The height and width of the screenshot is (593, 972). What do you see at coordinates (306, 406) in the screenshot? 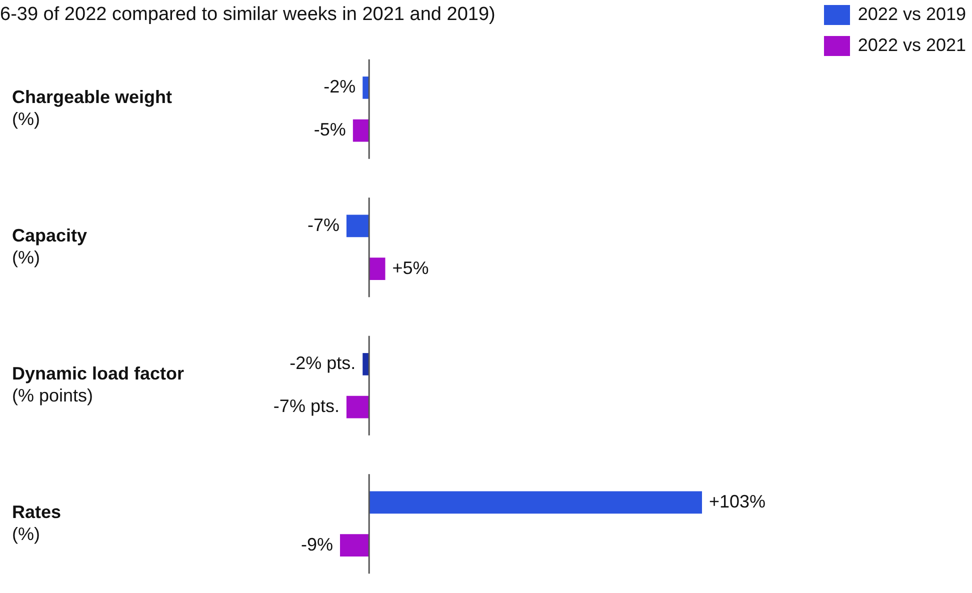
I see `data-label: -7% pts.` at bounding box center [306, 406].